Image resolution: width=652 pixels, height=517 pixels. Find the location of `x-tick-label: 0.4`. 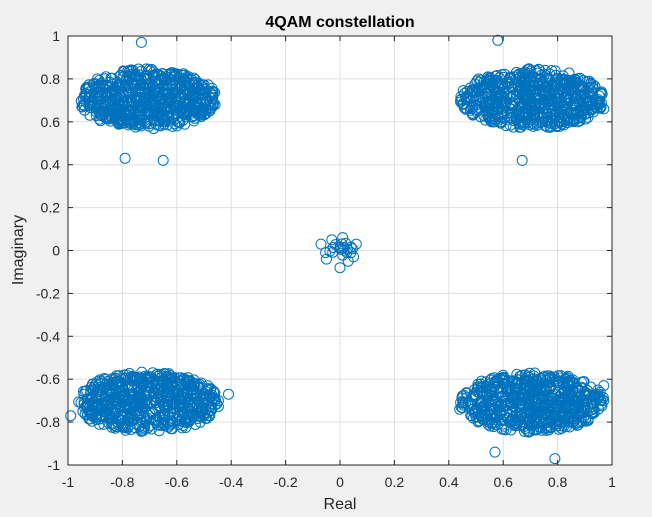

x-tick-label: 0.4 is located at coordinates (449, 482).